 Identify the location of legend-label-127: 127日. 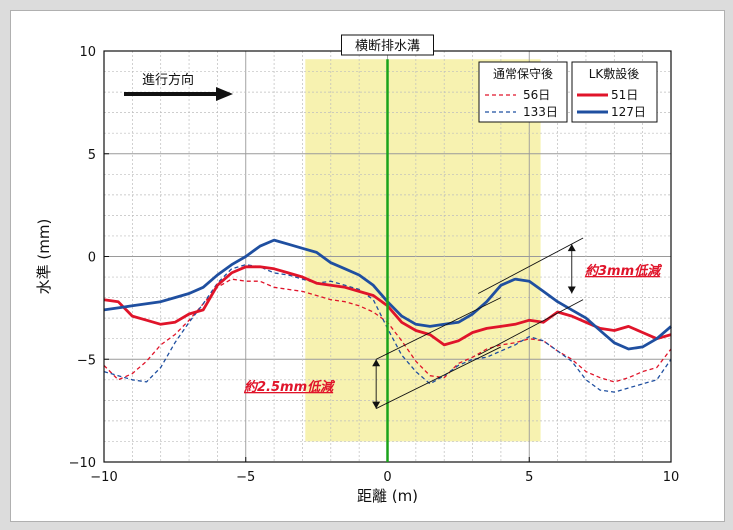
(628, 112).